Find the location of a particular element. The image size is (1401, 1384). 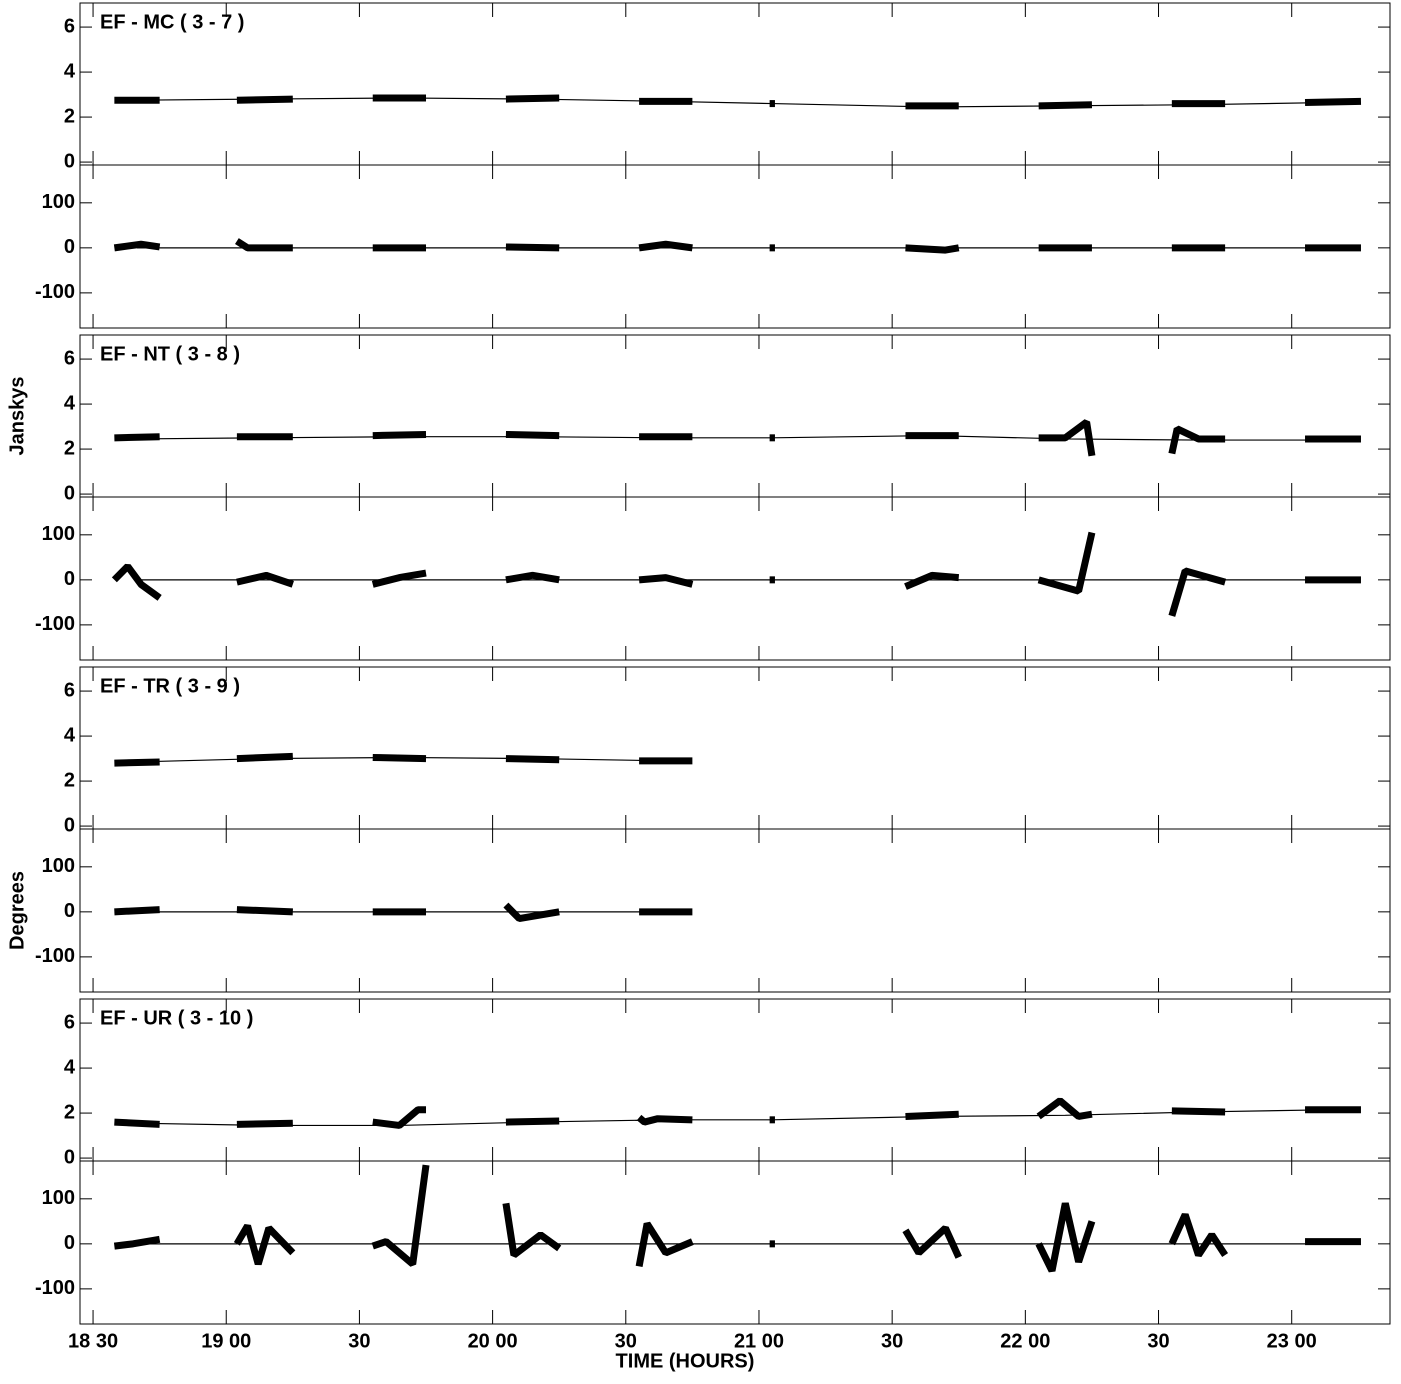

panel-title: EF - UR ( 3 - 10 ) is located at coordinates (176, 1018).